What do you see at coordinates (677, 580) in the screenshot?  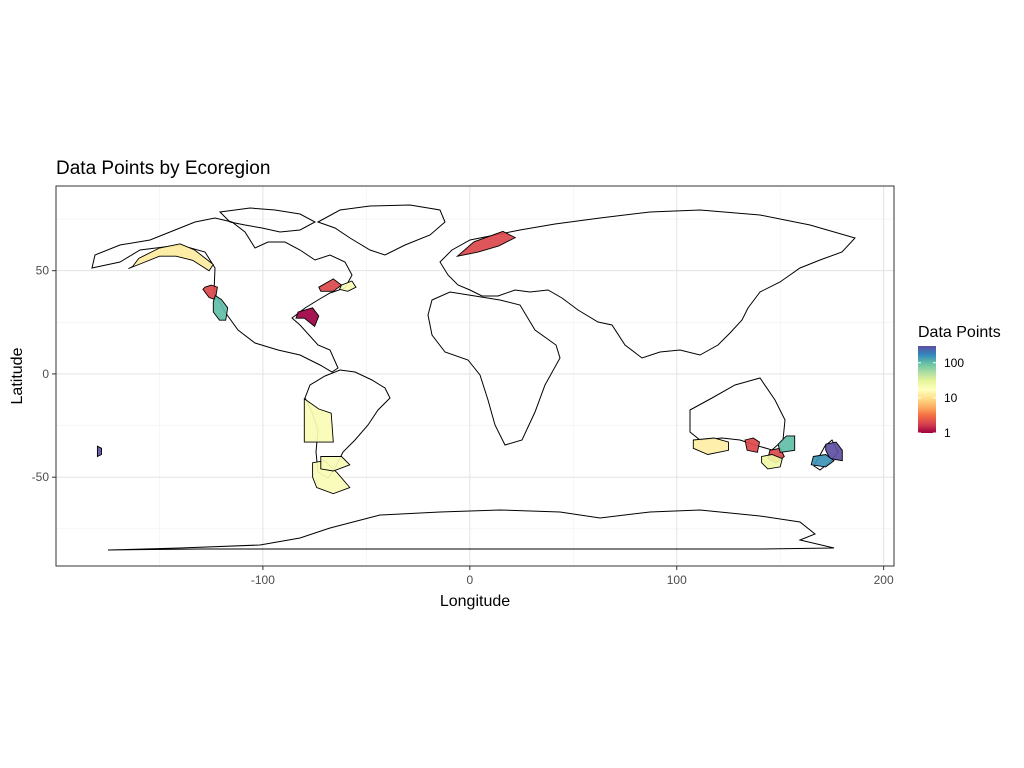 I see `x-tick-label: 100` at bounding box center [677, 580].